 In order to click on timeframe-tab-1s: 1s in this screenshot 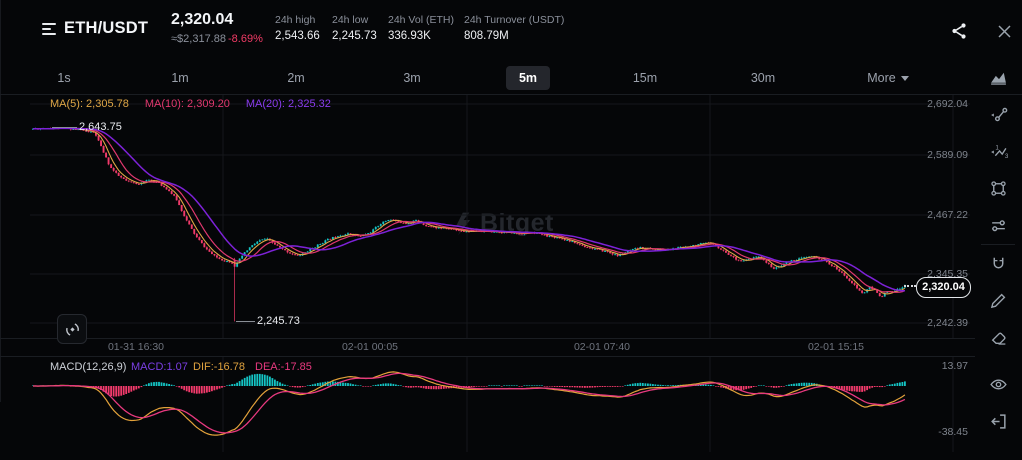, I will do `click(64, 78)`.